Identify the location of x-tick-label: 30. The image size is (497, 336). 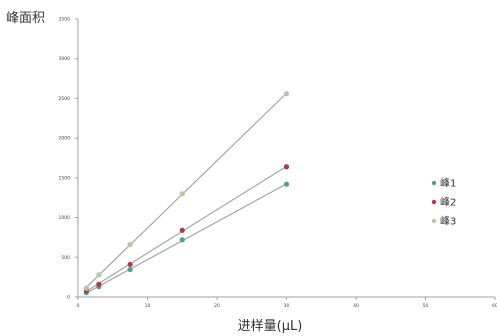
(287, 306).